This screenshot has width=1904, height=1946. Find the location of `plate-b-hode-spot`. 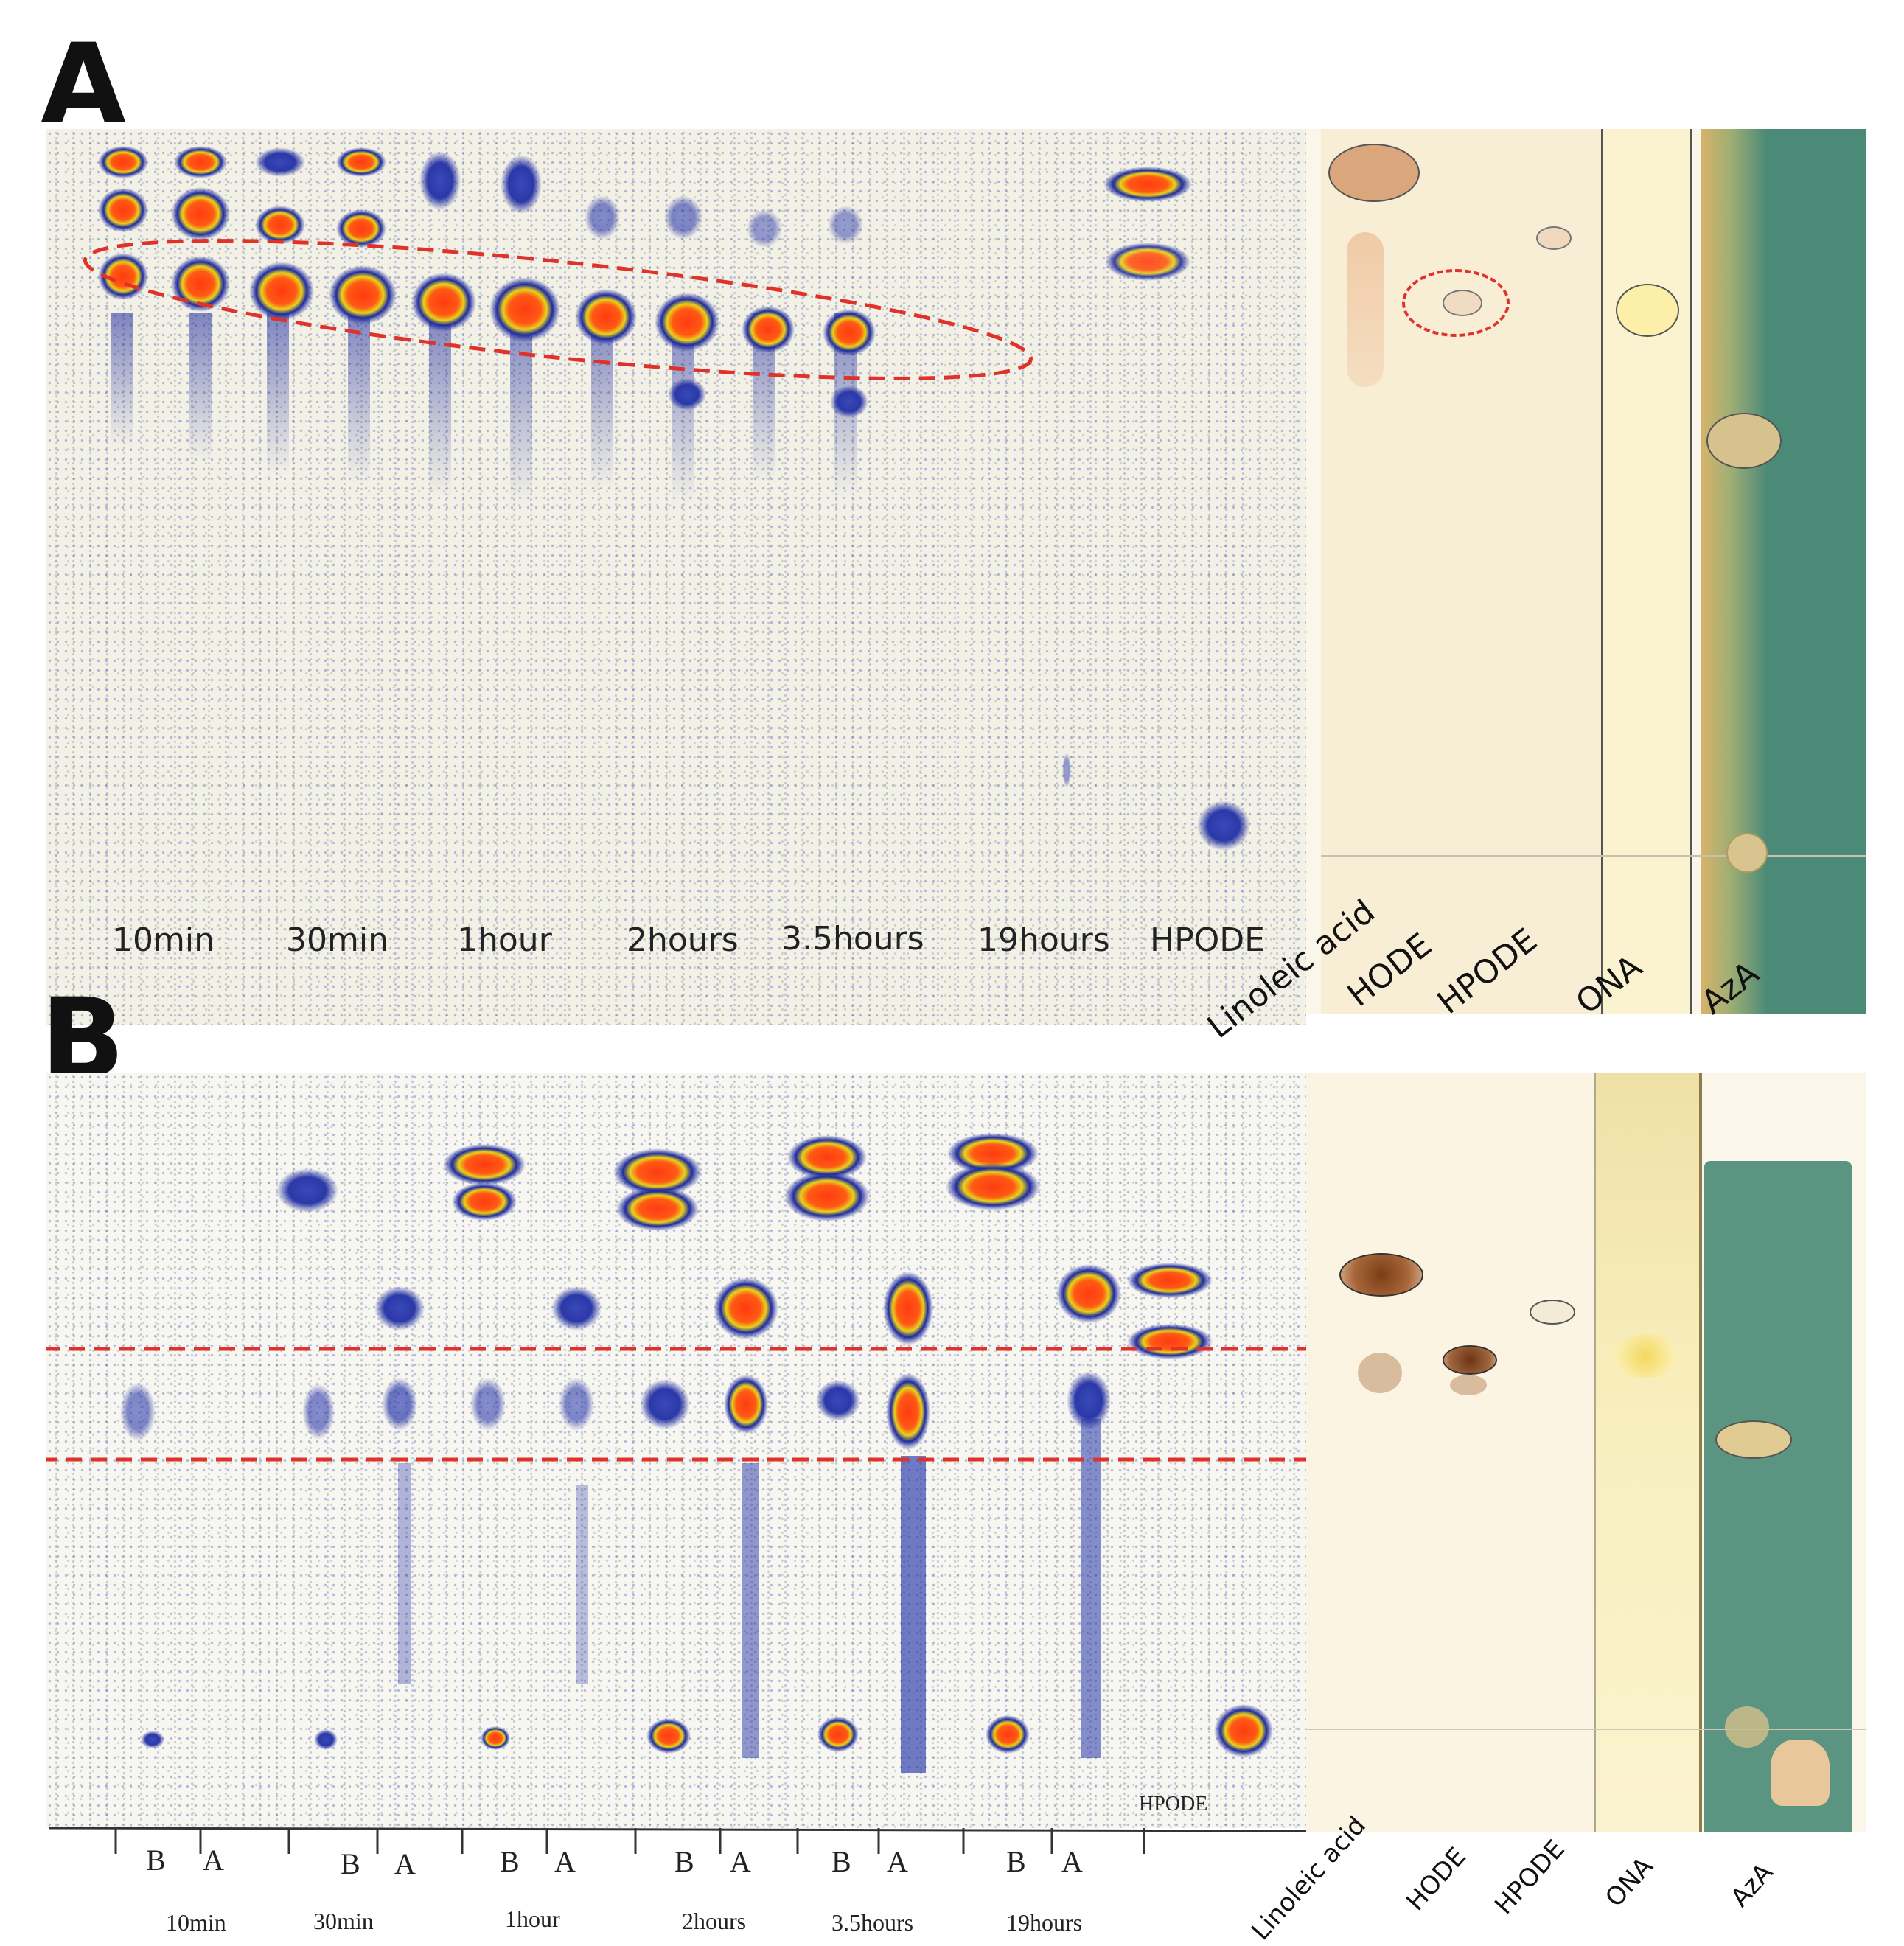

plate-b-hode-spot is located at coordinates (1470, 1360).